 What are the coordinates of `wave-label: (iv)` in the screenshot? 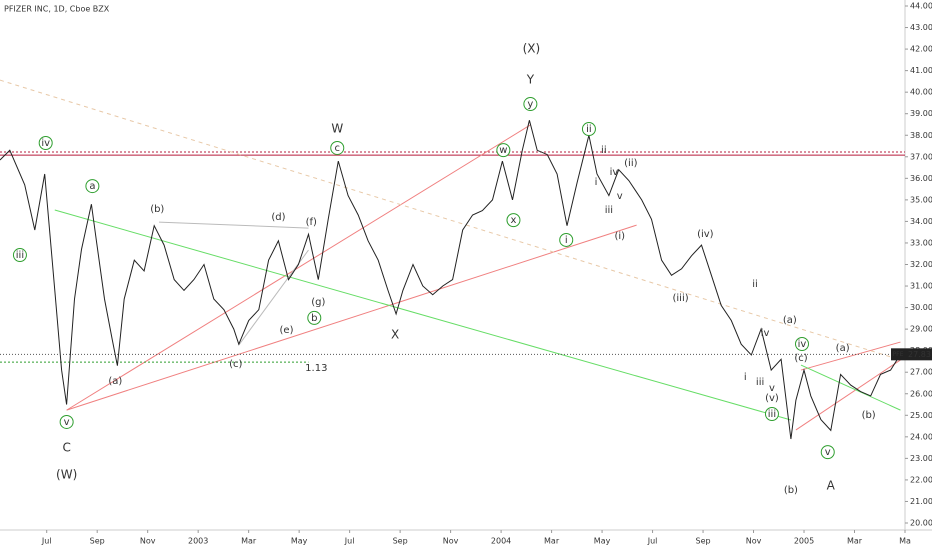 It's located at (705, 234).